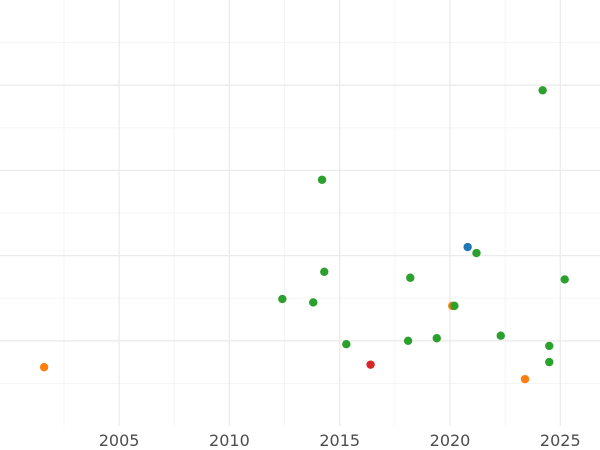 Image resolution: width=600 pixels, height=450 pixels. I want to click on x-tick-label: 2015, so click(339, 440).